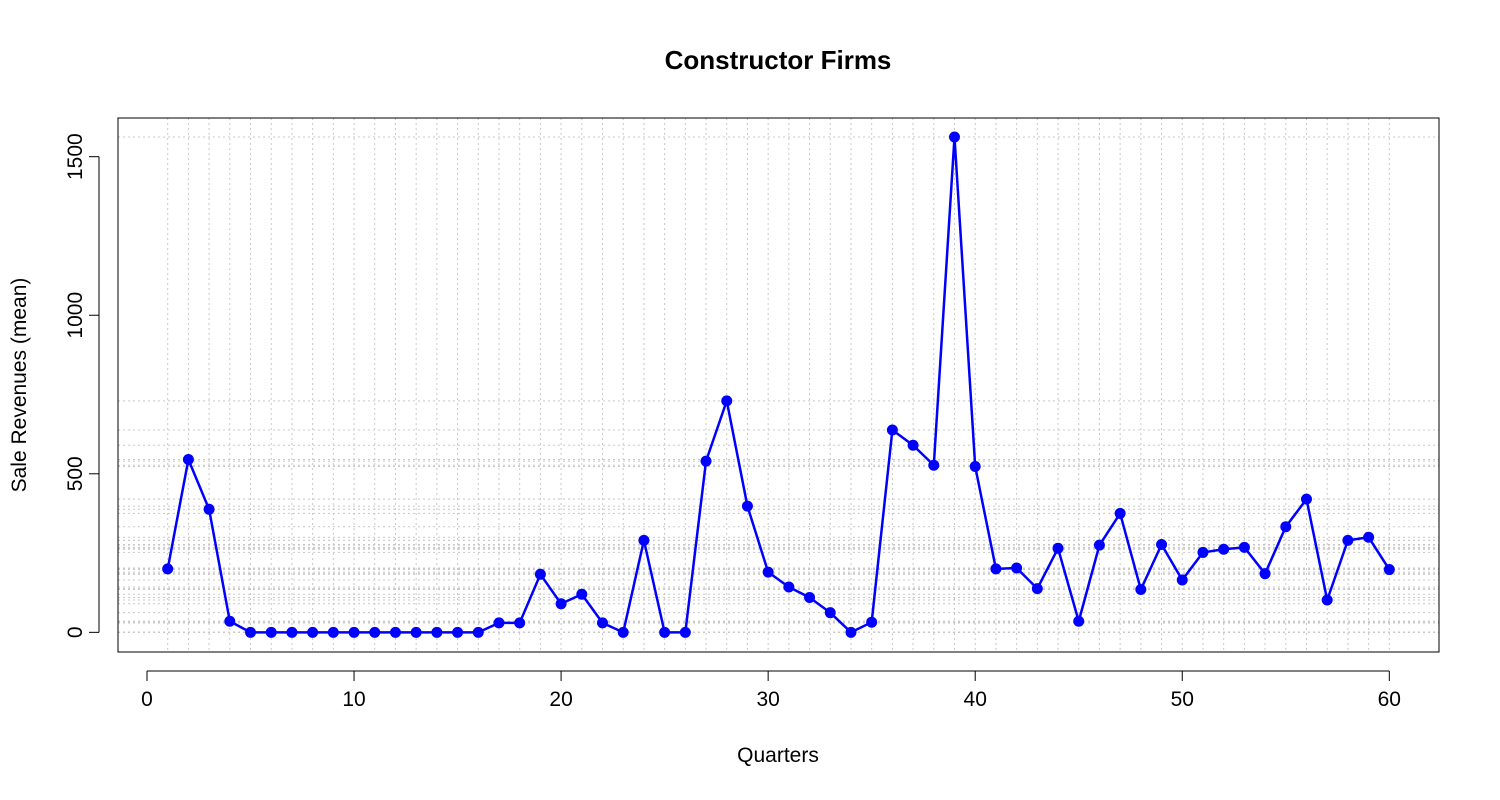 The width and height of the screenshot is (1500, 800). I want to click on y-tick-label-500: 500, so click(75, 473).